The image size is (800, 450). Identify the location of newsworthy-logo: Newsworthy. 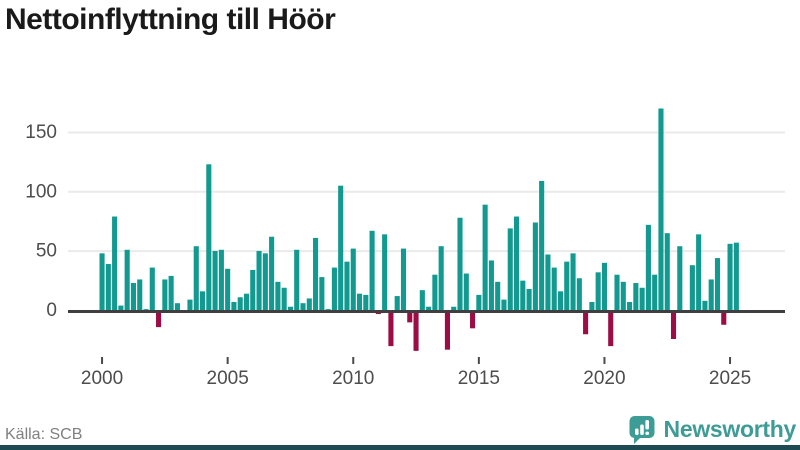
(711, 429).